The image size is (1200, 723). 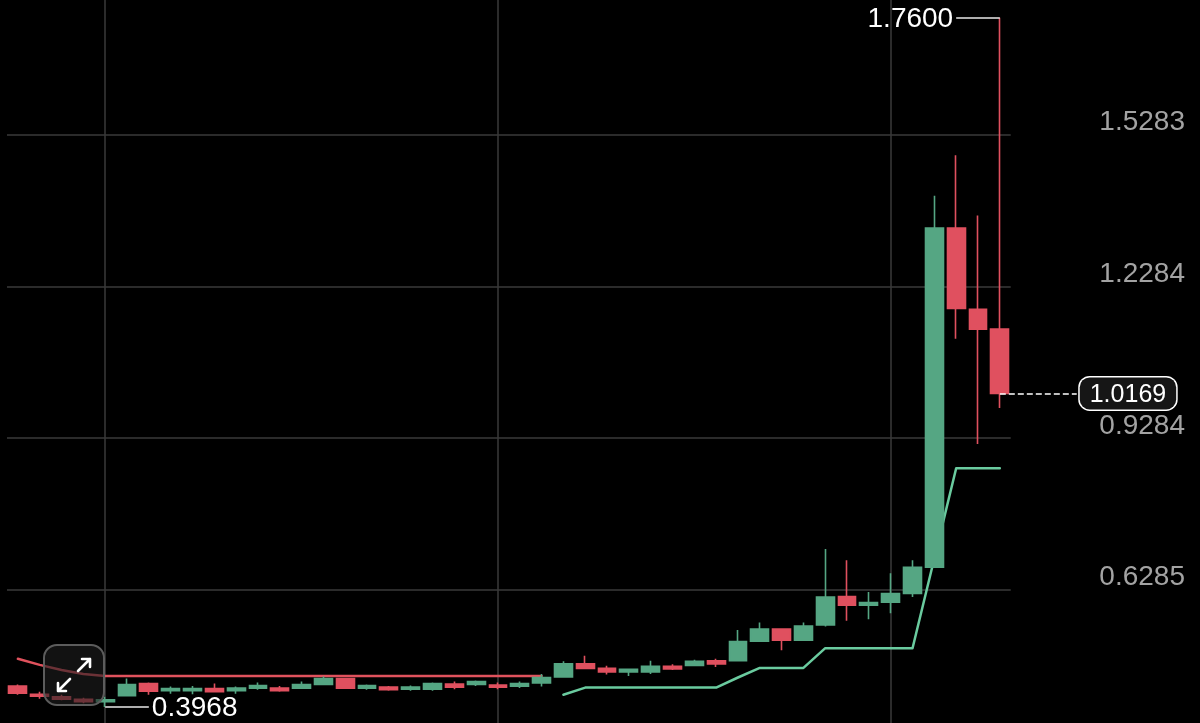 What do you see at coordinates (1142, 576) in the screenshot?
I see `y-tick-label: 0.6285` at bounding box center [1142, 576].